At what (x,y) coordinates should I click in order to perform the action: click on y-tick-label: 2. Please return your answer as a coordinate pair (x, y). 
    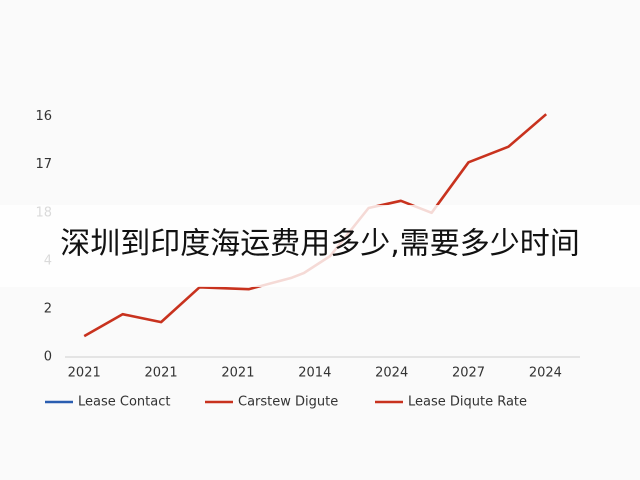
    Looking at the image, I should click on (48, 308).